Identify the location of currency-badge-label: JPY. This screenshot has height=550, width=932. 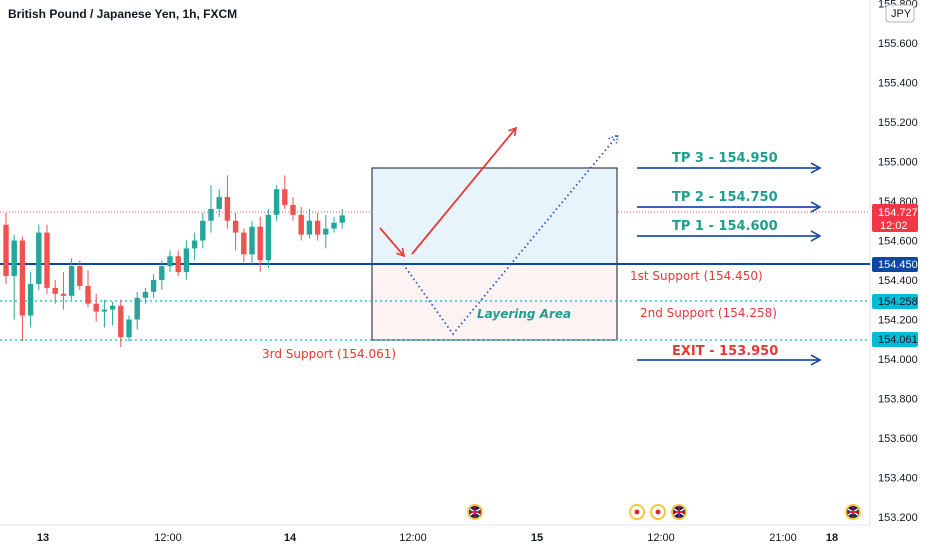
(901, 14).